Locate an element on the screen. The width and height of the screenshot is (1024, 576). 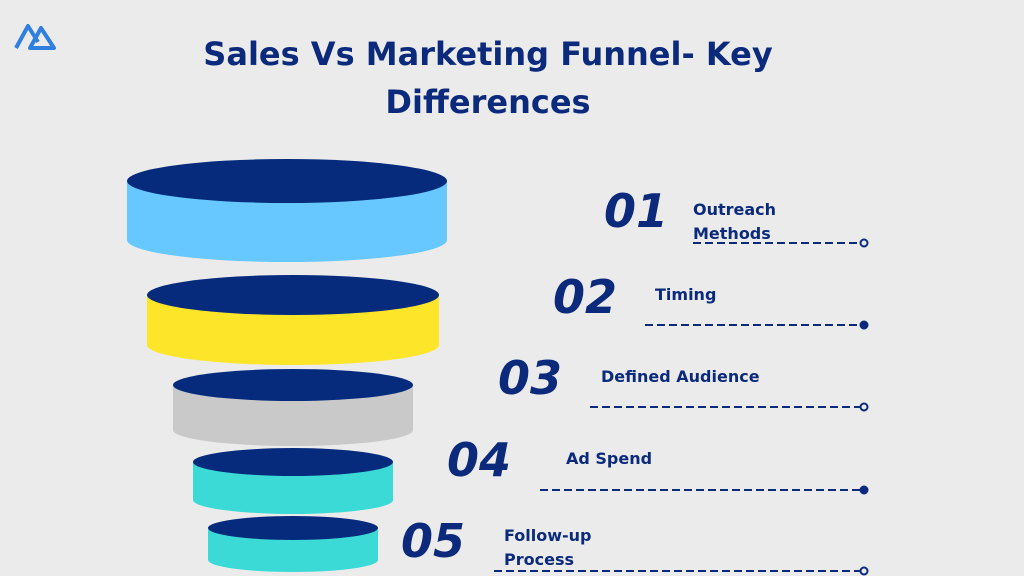
step-number: 05 is located at coordinates (433, 541).